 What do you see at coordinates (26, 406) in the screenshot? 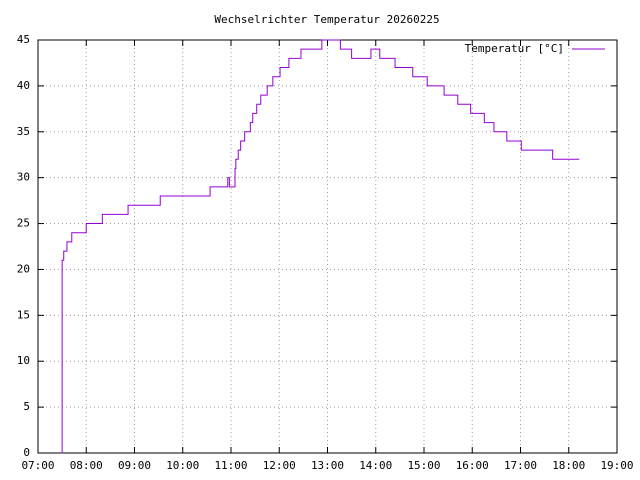
I see `y-tick-label: 5` at bounding box center [26, 406].